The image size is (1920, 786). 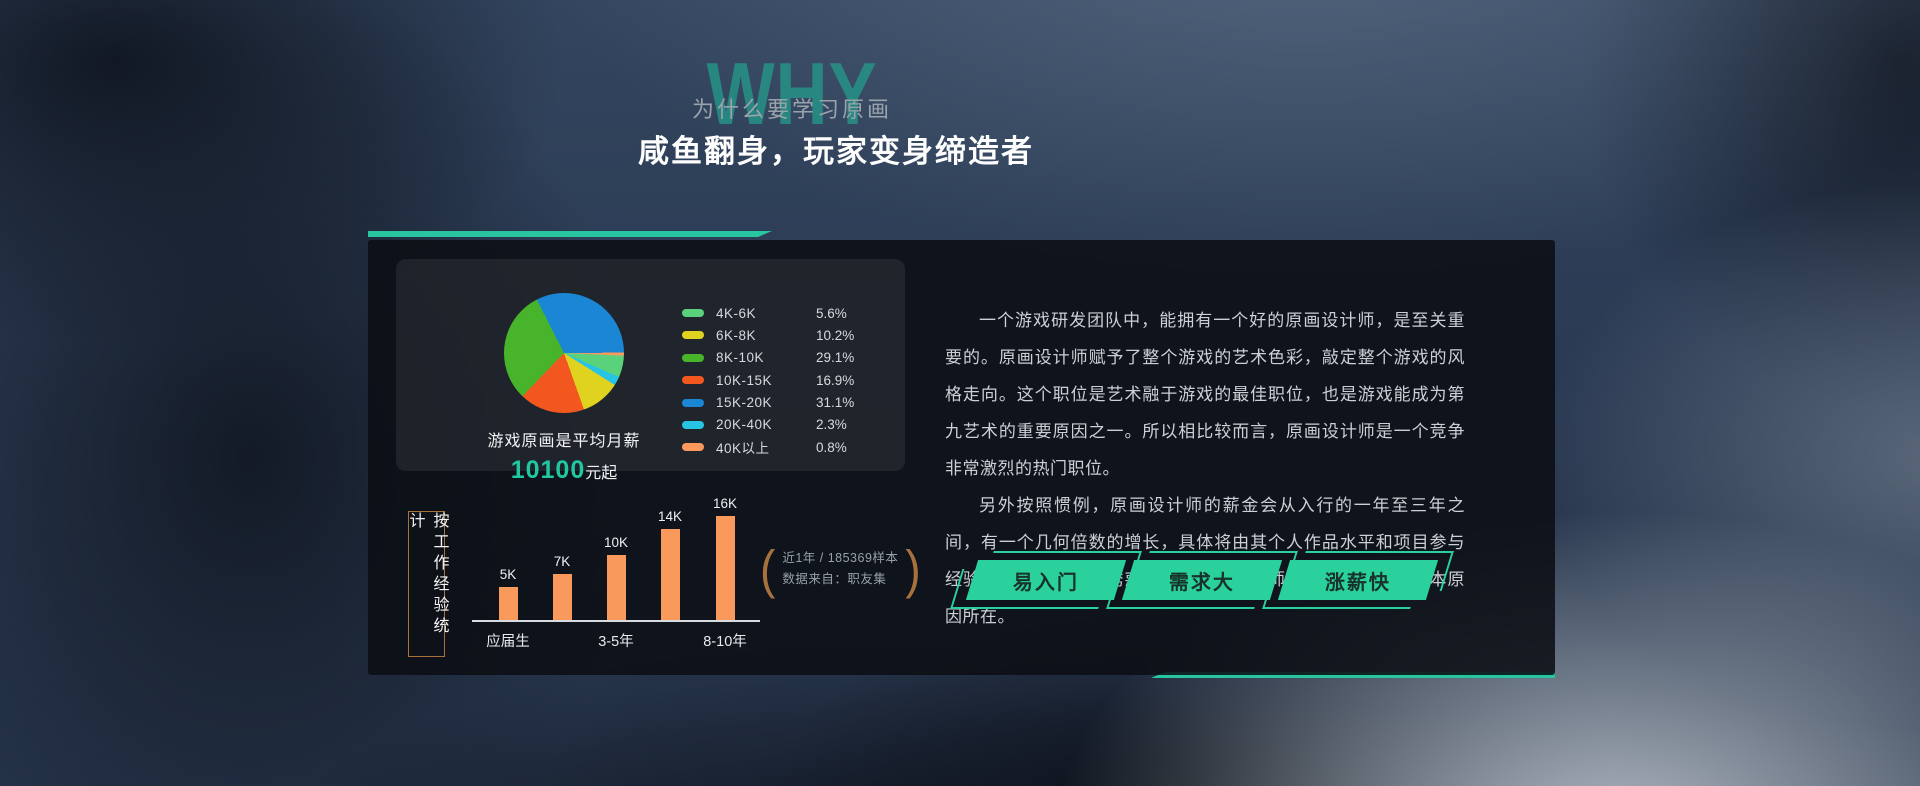 I want to click on accent-line-top, so click(x=570, y=234).